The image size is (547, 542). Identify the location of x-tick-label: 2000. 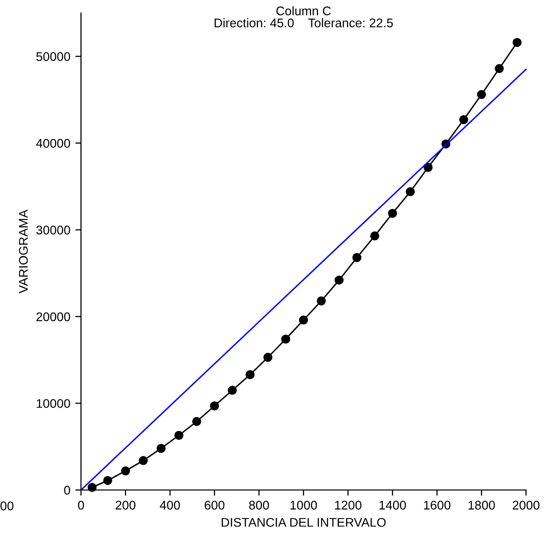
(526, 505).